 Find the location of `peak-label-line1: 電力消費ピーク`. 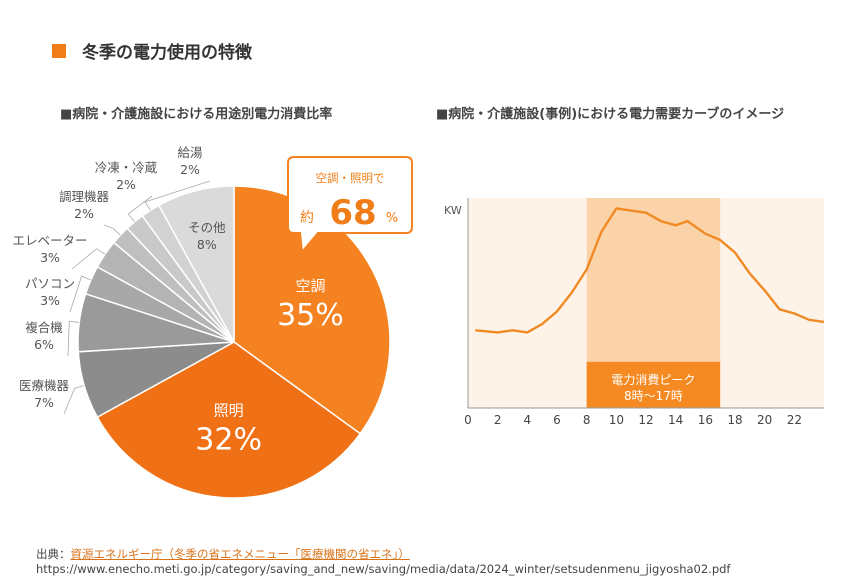

peak-label-line1: 電力消費ピーク is located at coordinates (653, 379).